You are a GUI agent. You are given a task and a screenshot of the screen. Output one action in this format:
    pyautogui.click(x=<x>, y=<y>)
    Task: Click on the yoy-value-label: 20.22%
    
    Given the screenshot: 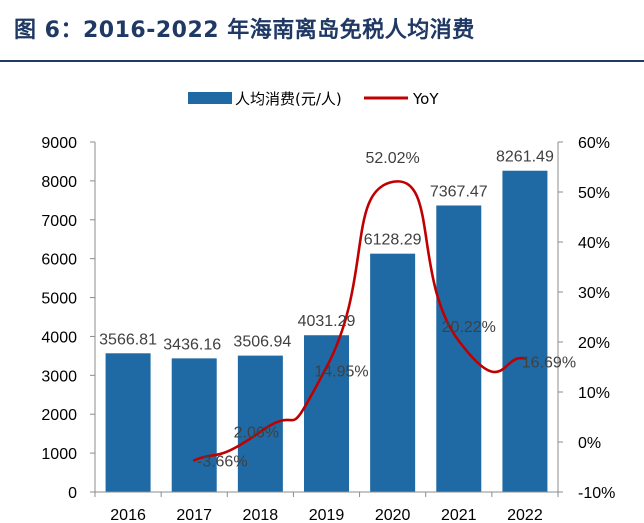 What is the action you would take?
    pyautogui.click(x=469, y=327)
    